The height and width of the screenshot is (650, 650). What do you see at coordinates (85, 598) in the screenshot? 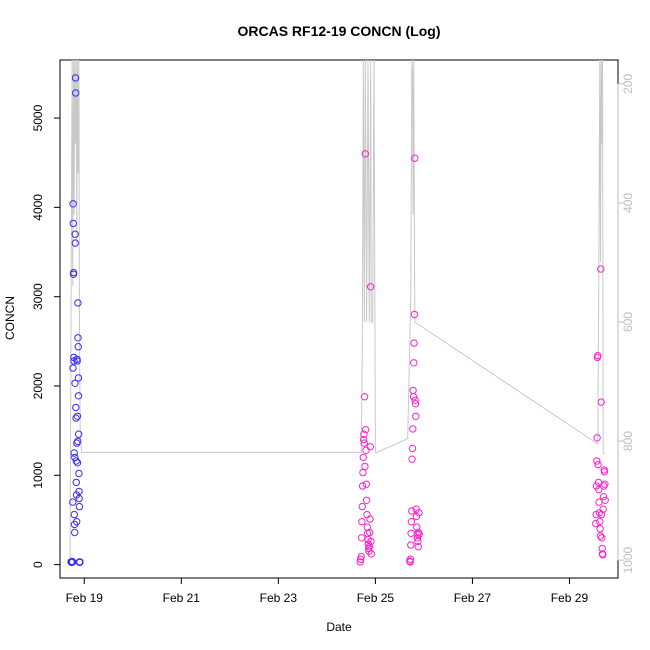
I see `x-tick-label: Feb 19` at bounding box center [85, 598].